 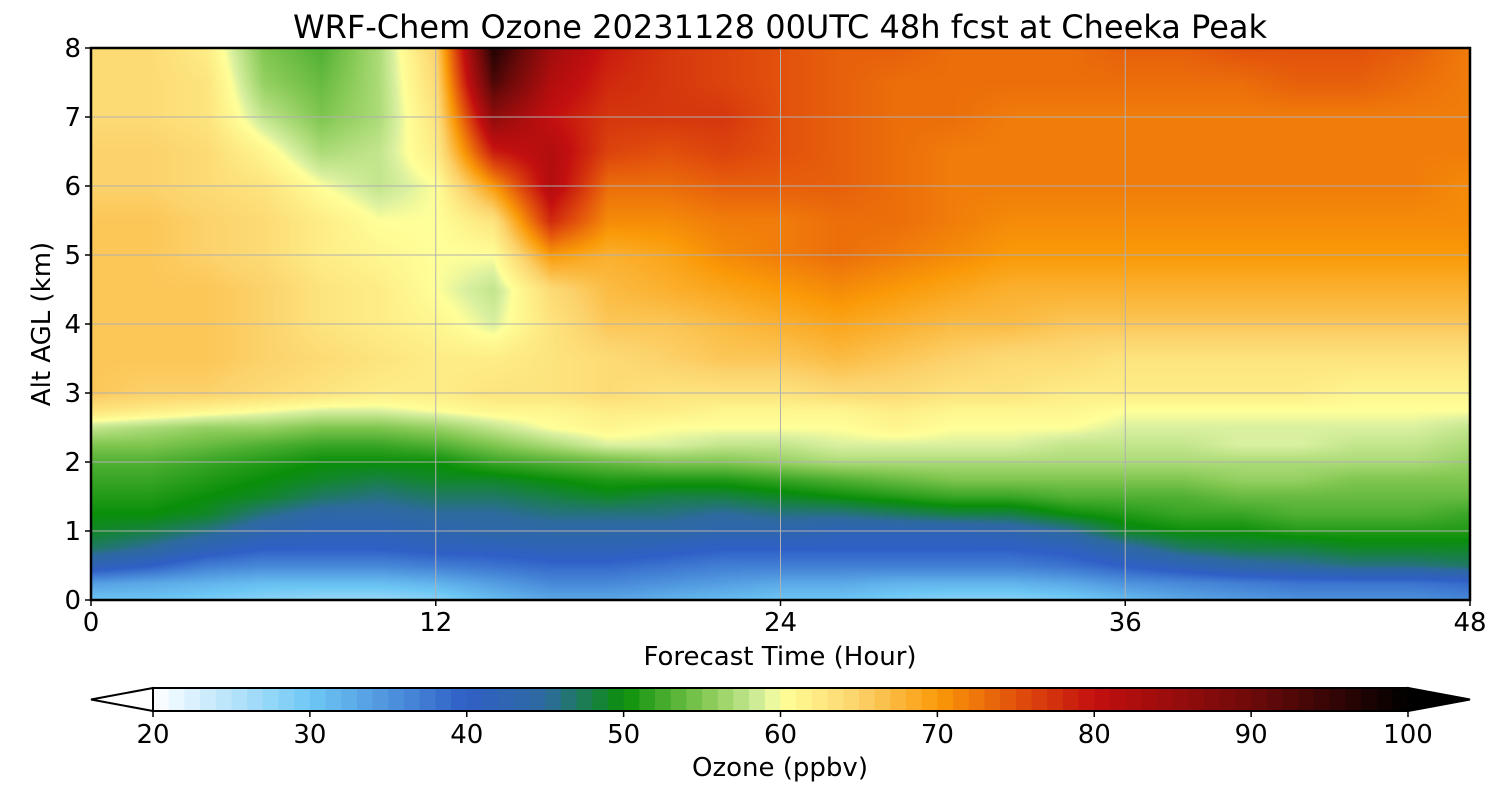 What do you see at coordinates (779, 657) in the screenshot?
I see `x-axis-label: Forecast Time (Hour)` at bounding box center [779, 657].